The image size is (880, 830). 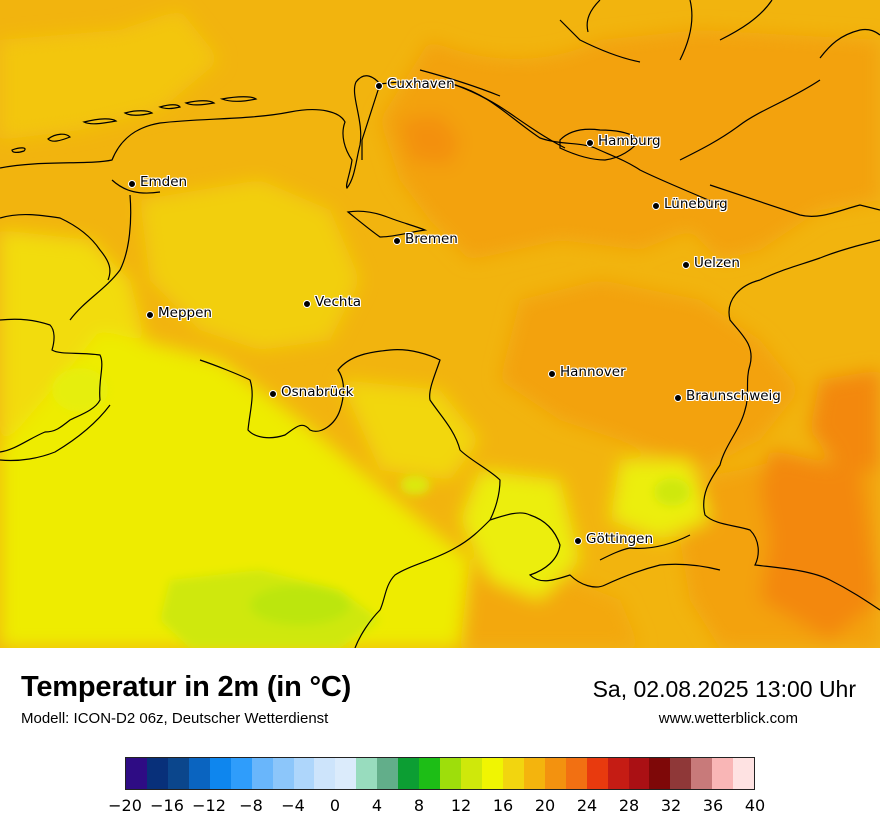 What do you see at coordinates (419, 805) in the screenshot?
I see `colorbar-tick-label: 8` at bounding box center [419, 805].